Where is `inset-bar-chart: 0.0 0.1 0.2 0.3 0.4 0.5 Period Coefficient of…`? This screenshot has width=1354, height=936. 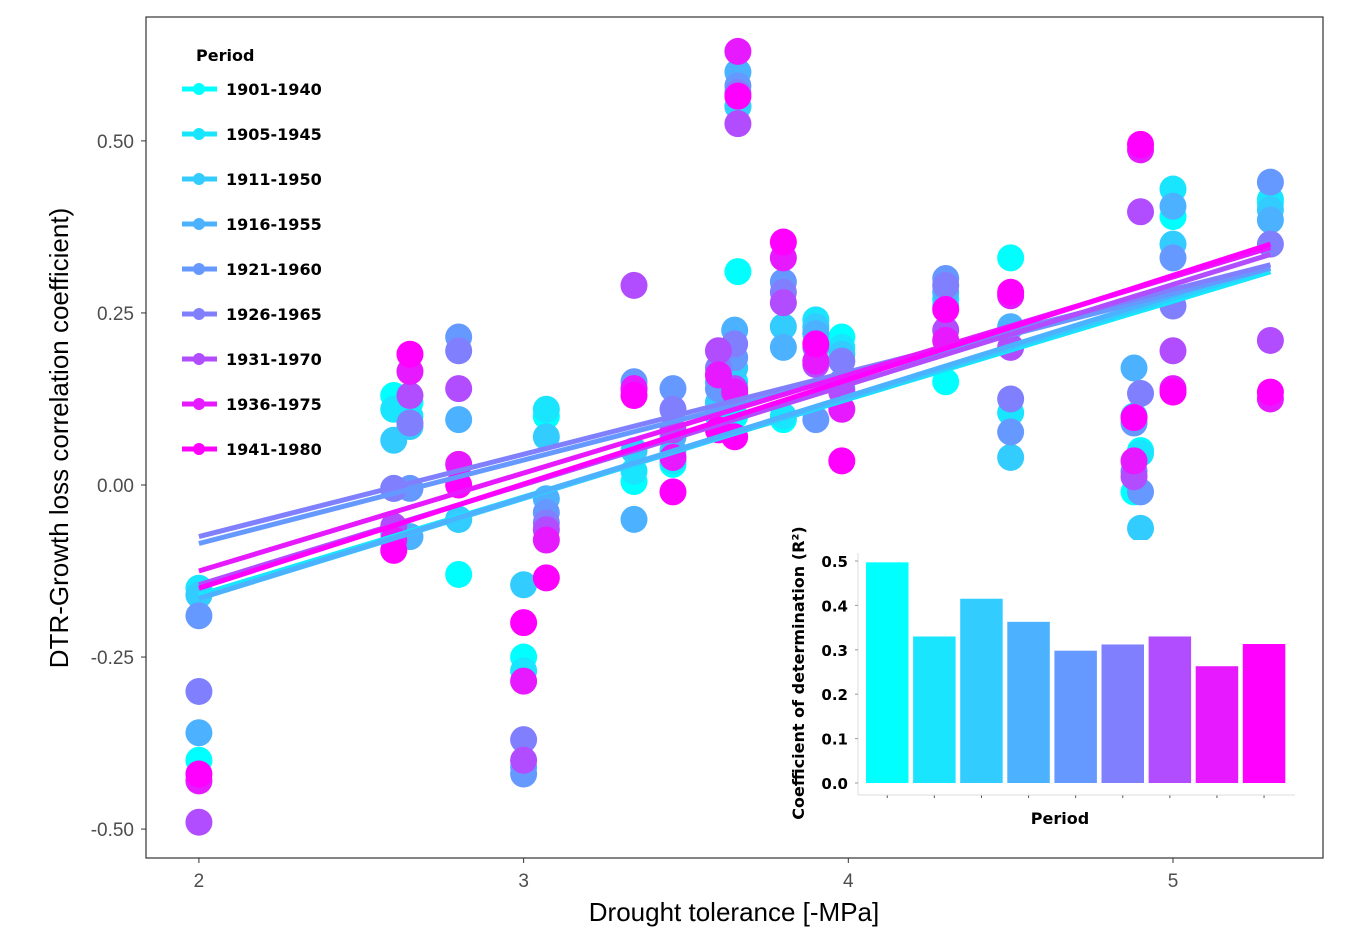 inset-bar-chart: 0.0 0.1 0.2 0.3 0.4 0.5 Period Coefficient of… is located at coordinates (1044, 683).